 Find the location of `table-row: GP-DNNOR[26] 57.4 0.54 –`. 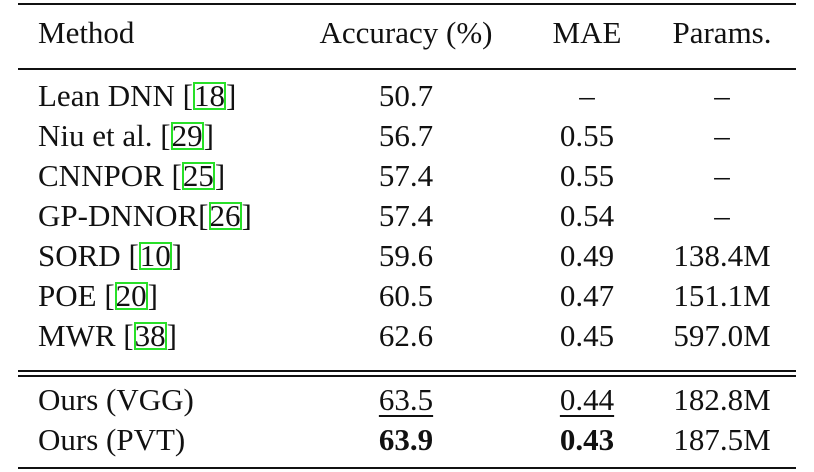

table-row: GP-DNNOR[26] 57.4 0.54 – is located at coordinates (407, 216).